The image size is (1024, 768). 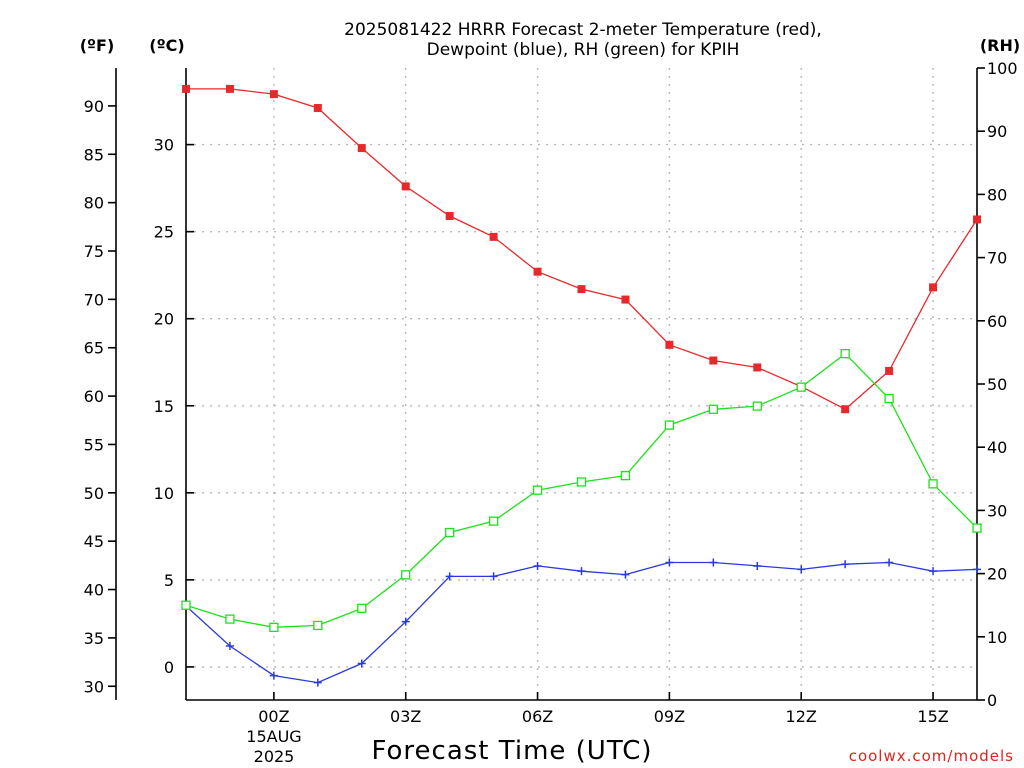 I want to click on rh-tick-label: 20, so click(x=997, y=574).